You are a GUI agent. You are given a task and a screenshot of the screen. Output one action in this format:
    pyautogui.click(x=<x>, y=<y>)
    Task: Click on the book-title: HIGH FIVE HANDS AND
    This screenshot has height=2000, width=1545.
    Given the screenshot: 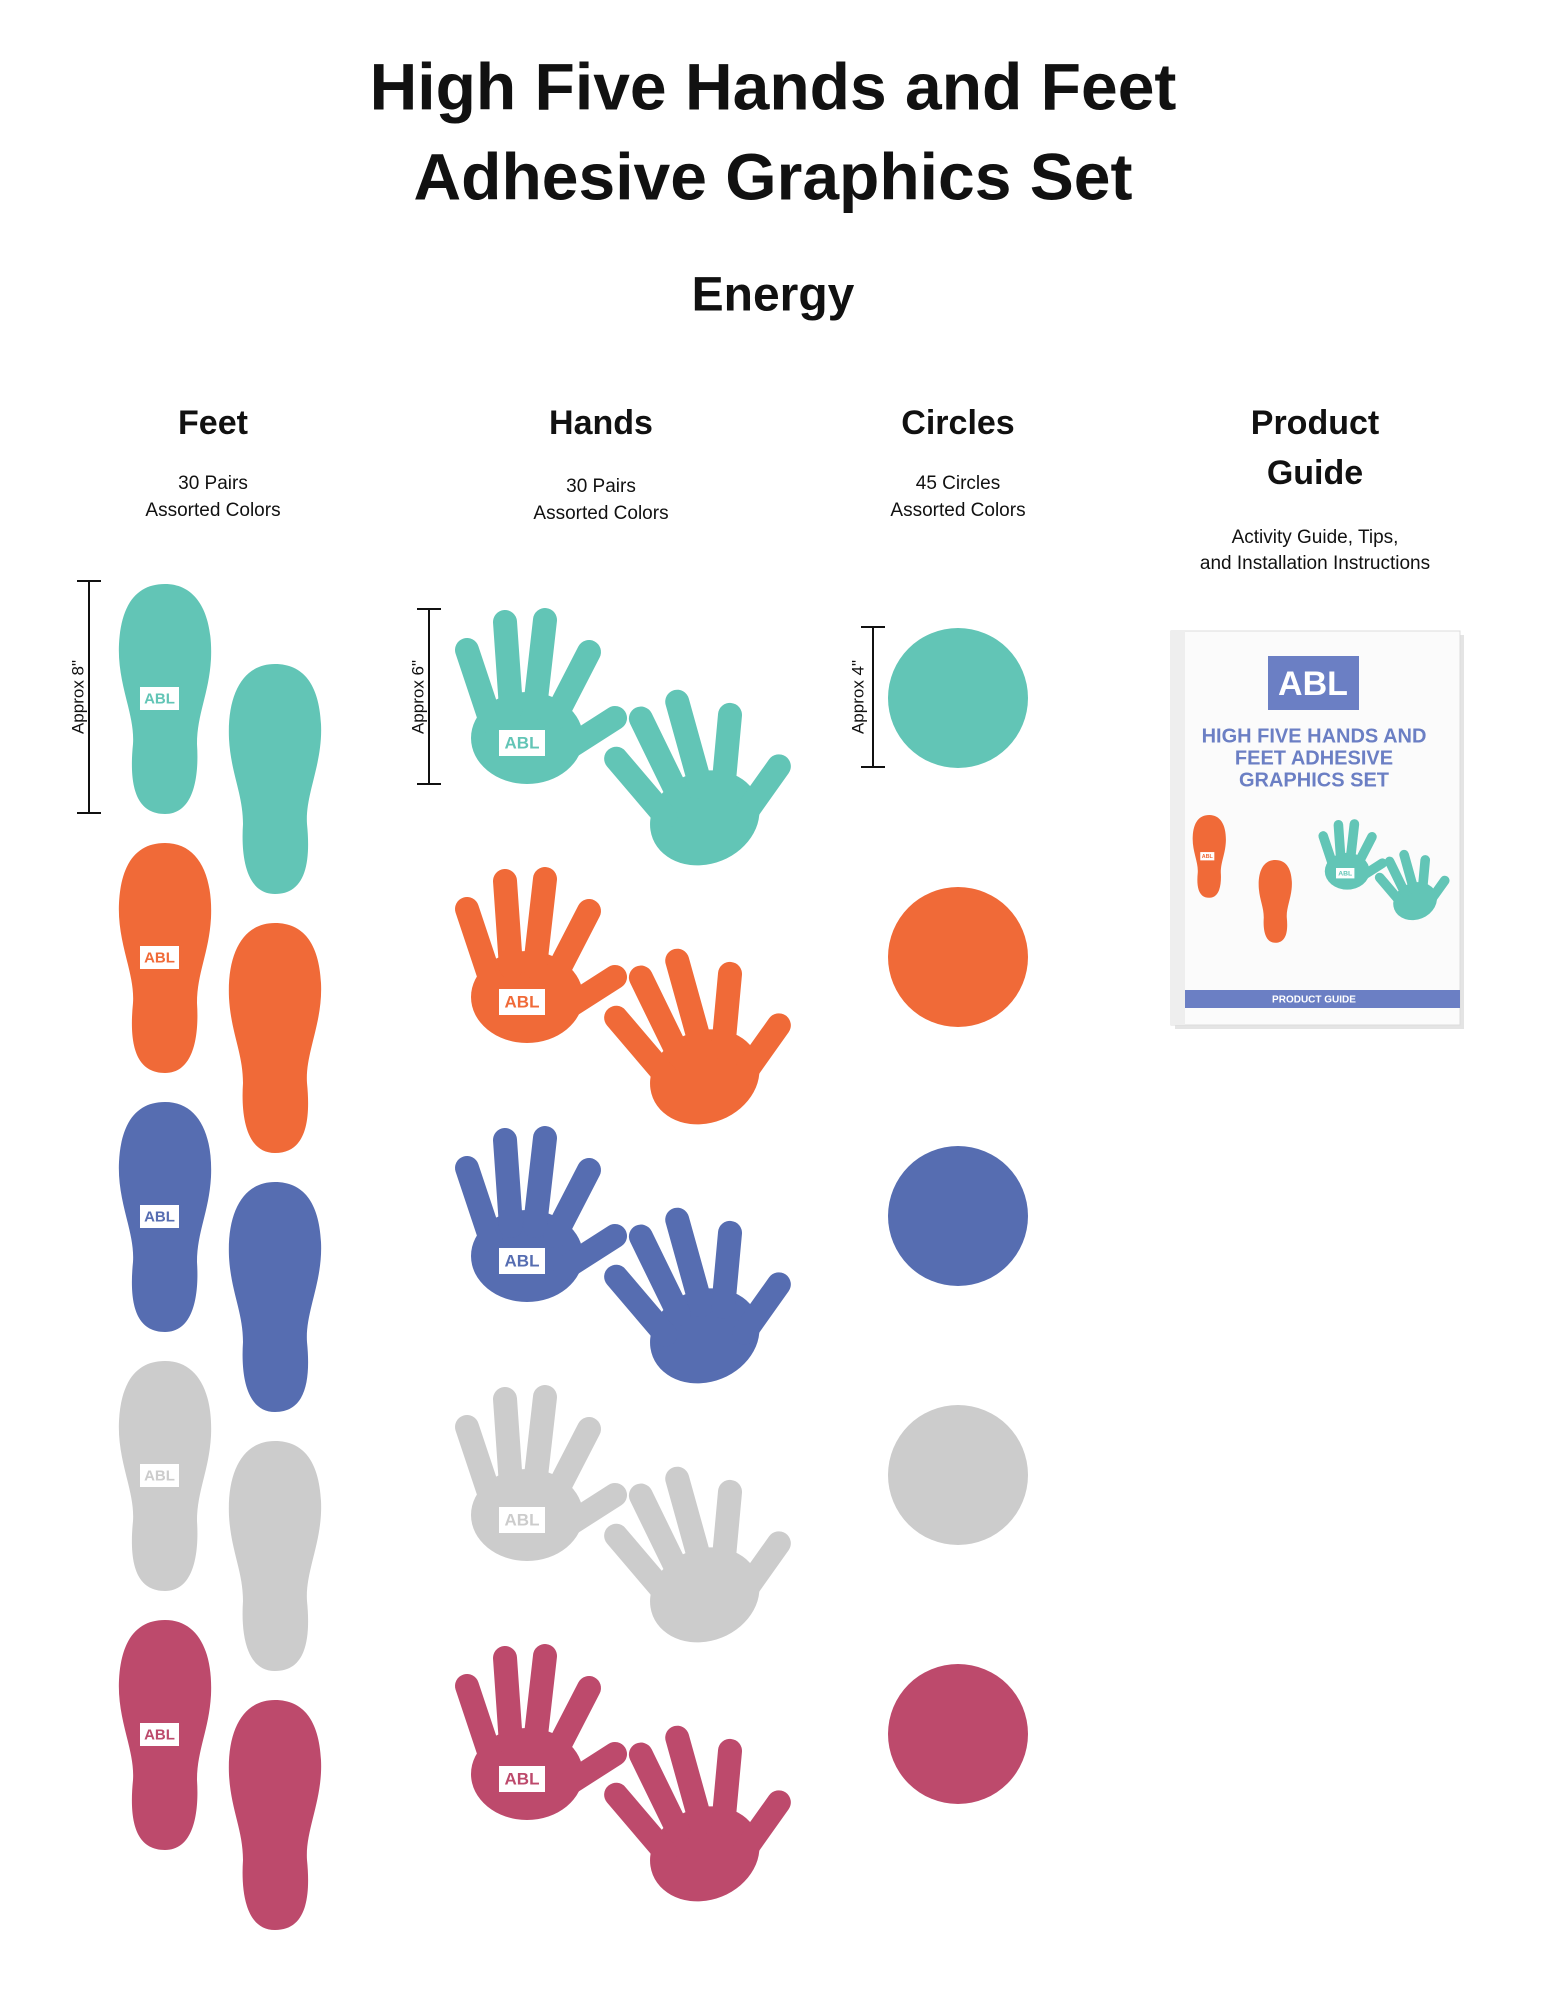 What is the action you would take?
    pyautogui.click(x=1314, y=736)
    